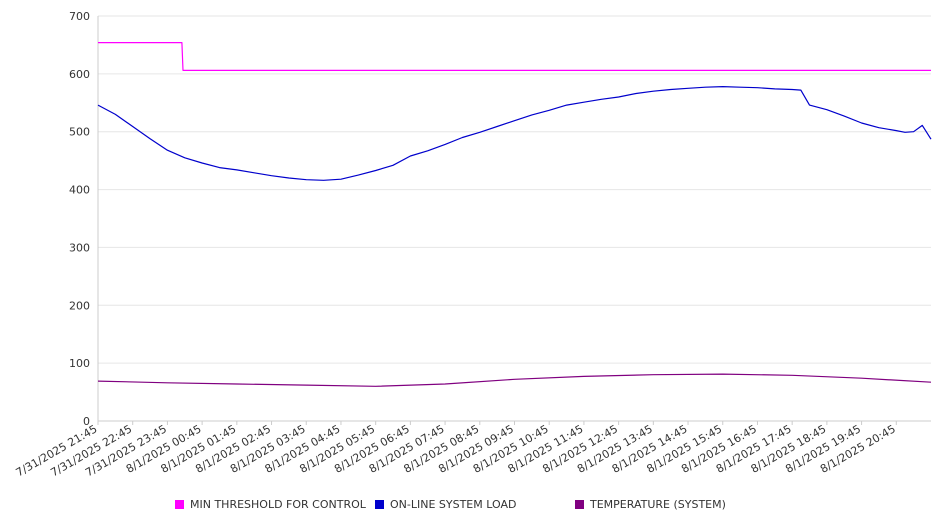  Describe the element at coordinates (278, 504) in the screenshot. I see `legend-label-min-threshold: MIN THRESHOLD FOR CONTROL` at that location.